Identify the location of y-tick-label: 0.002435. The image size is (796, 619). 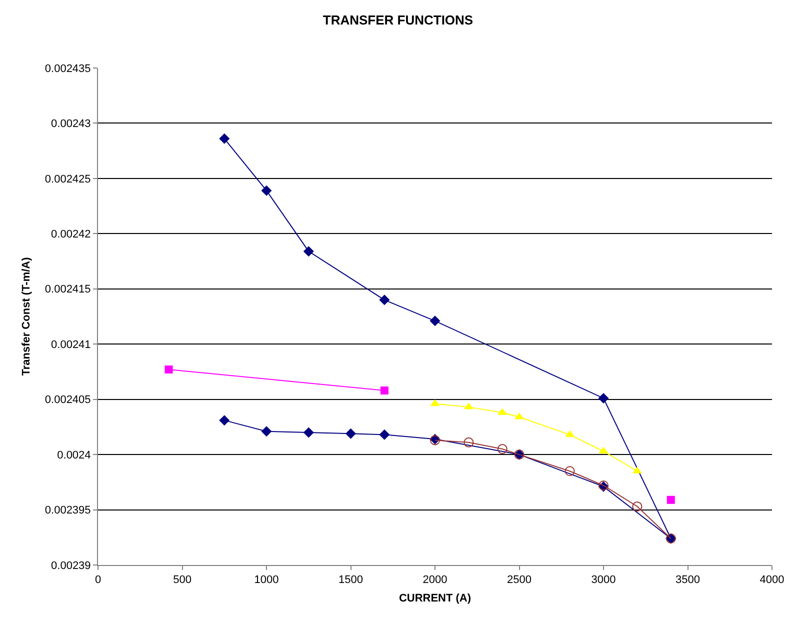
(67, 68).